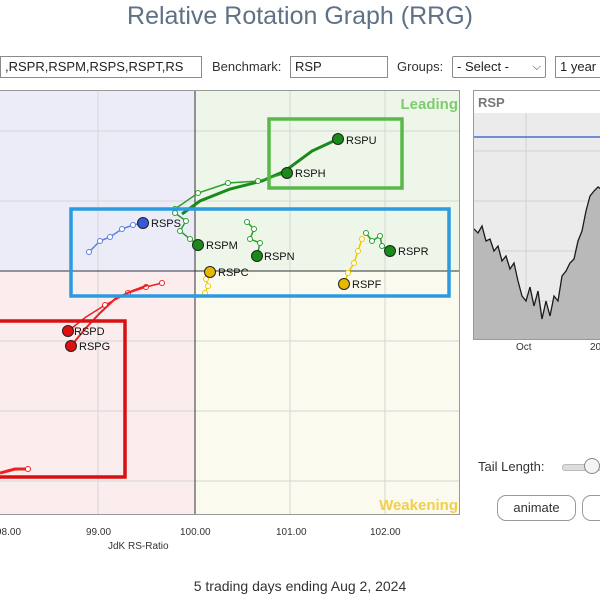  What do you see at coordinates (195, 532) in the screenshot?
I see `x-tick-100: 100.00` at bounding box center [195, 532].